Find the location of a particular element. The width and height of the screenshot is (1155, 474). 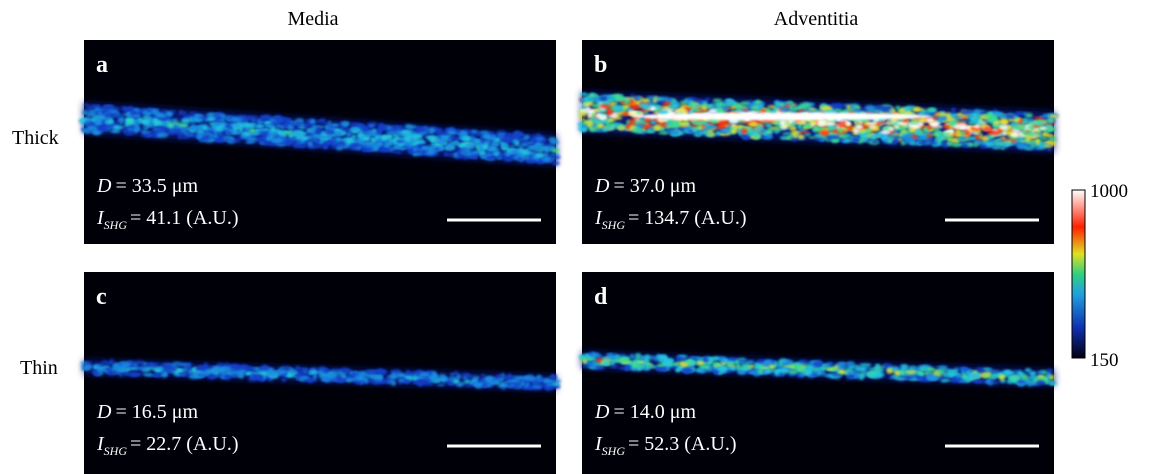

panel-letter: b is located at coordinates (600, 65).